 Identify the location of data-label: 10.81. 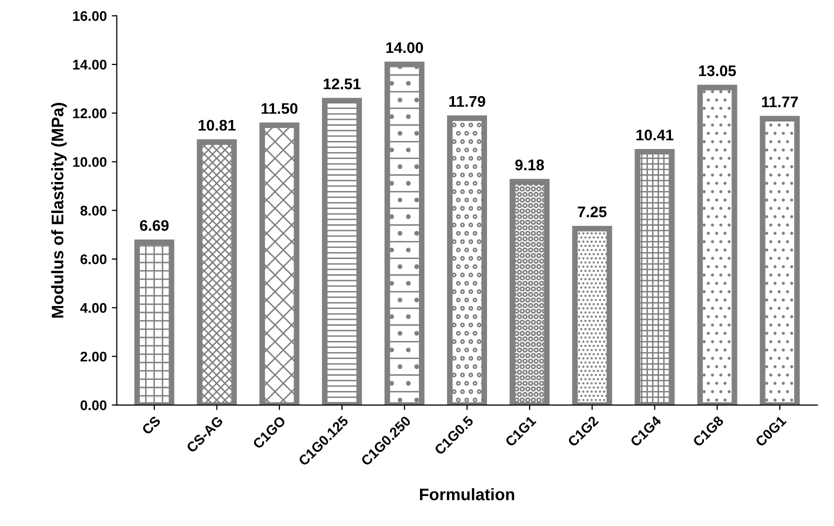
(217, 125).